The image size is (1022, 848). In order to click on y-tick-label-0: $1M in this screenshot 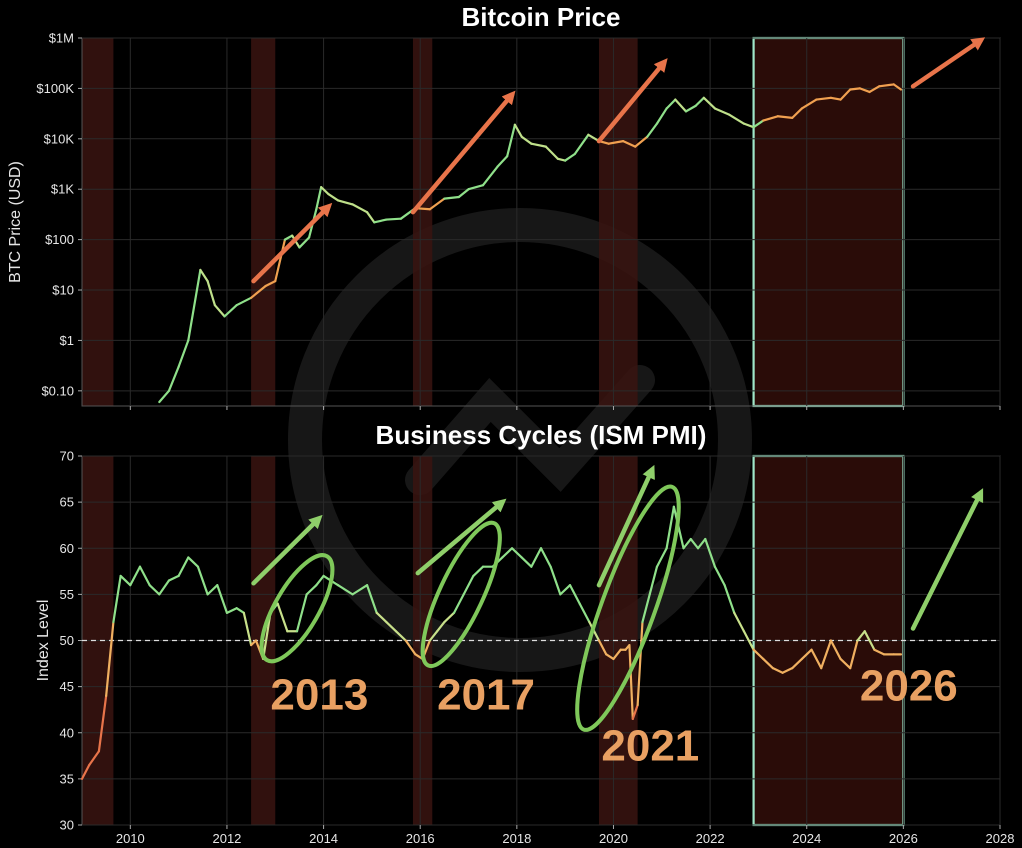, I will do `click(61, 38)`.